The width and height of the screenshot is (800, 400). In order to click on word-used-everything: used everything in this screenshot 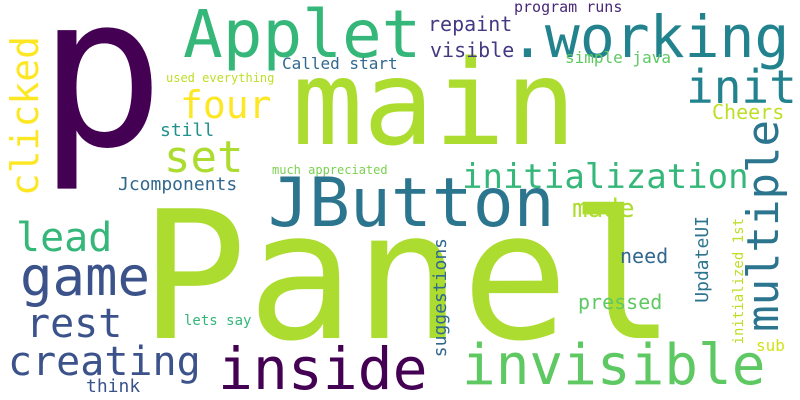, I will do `click(220, 78)`.